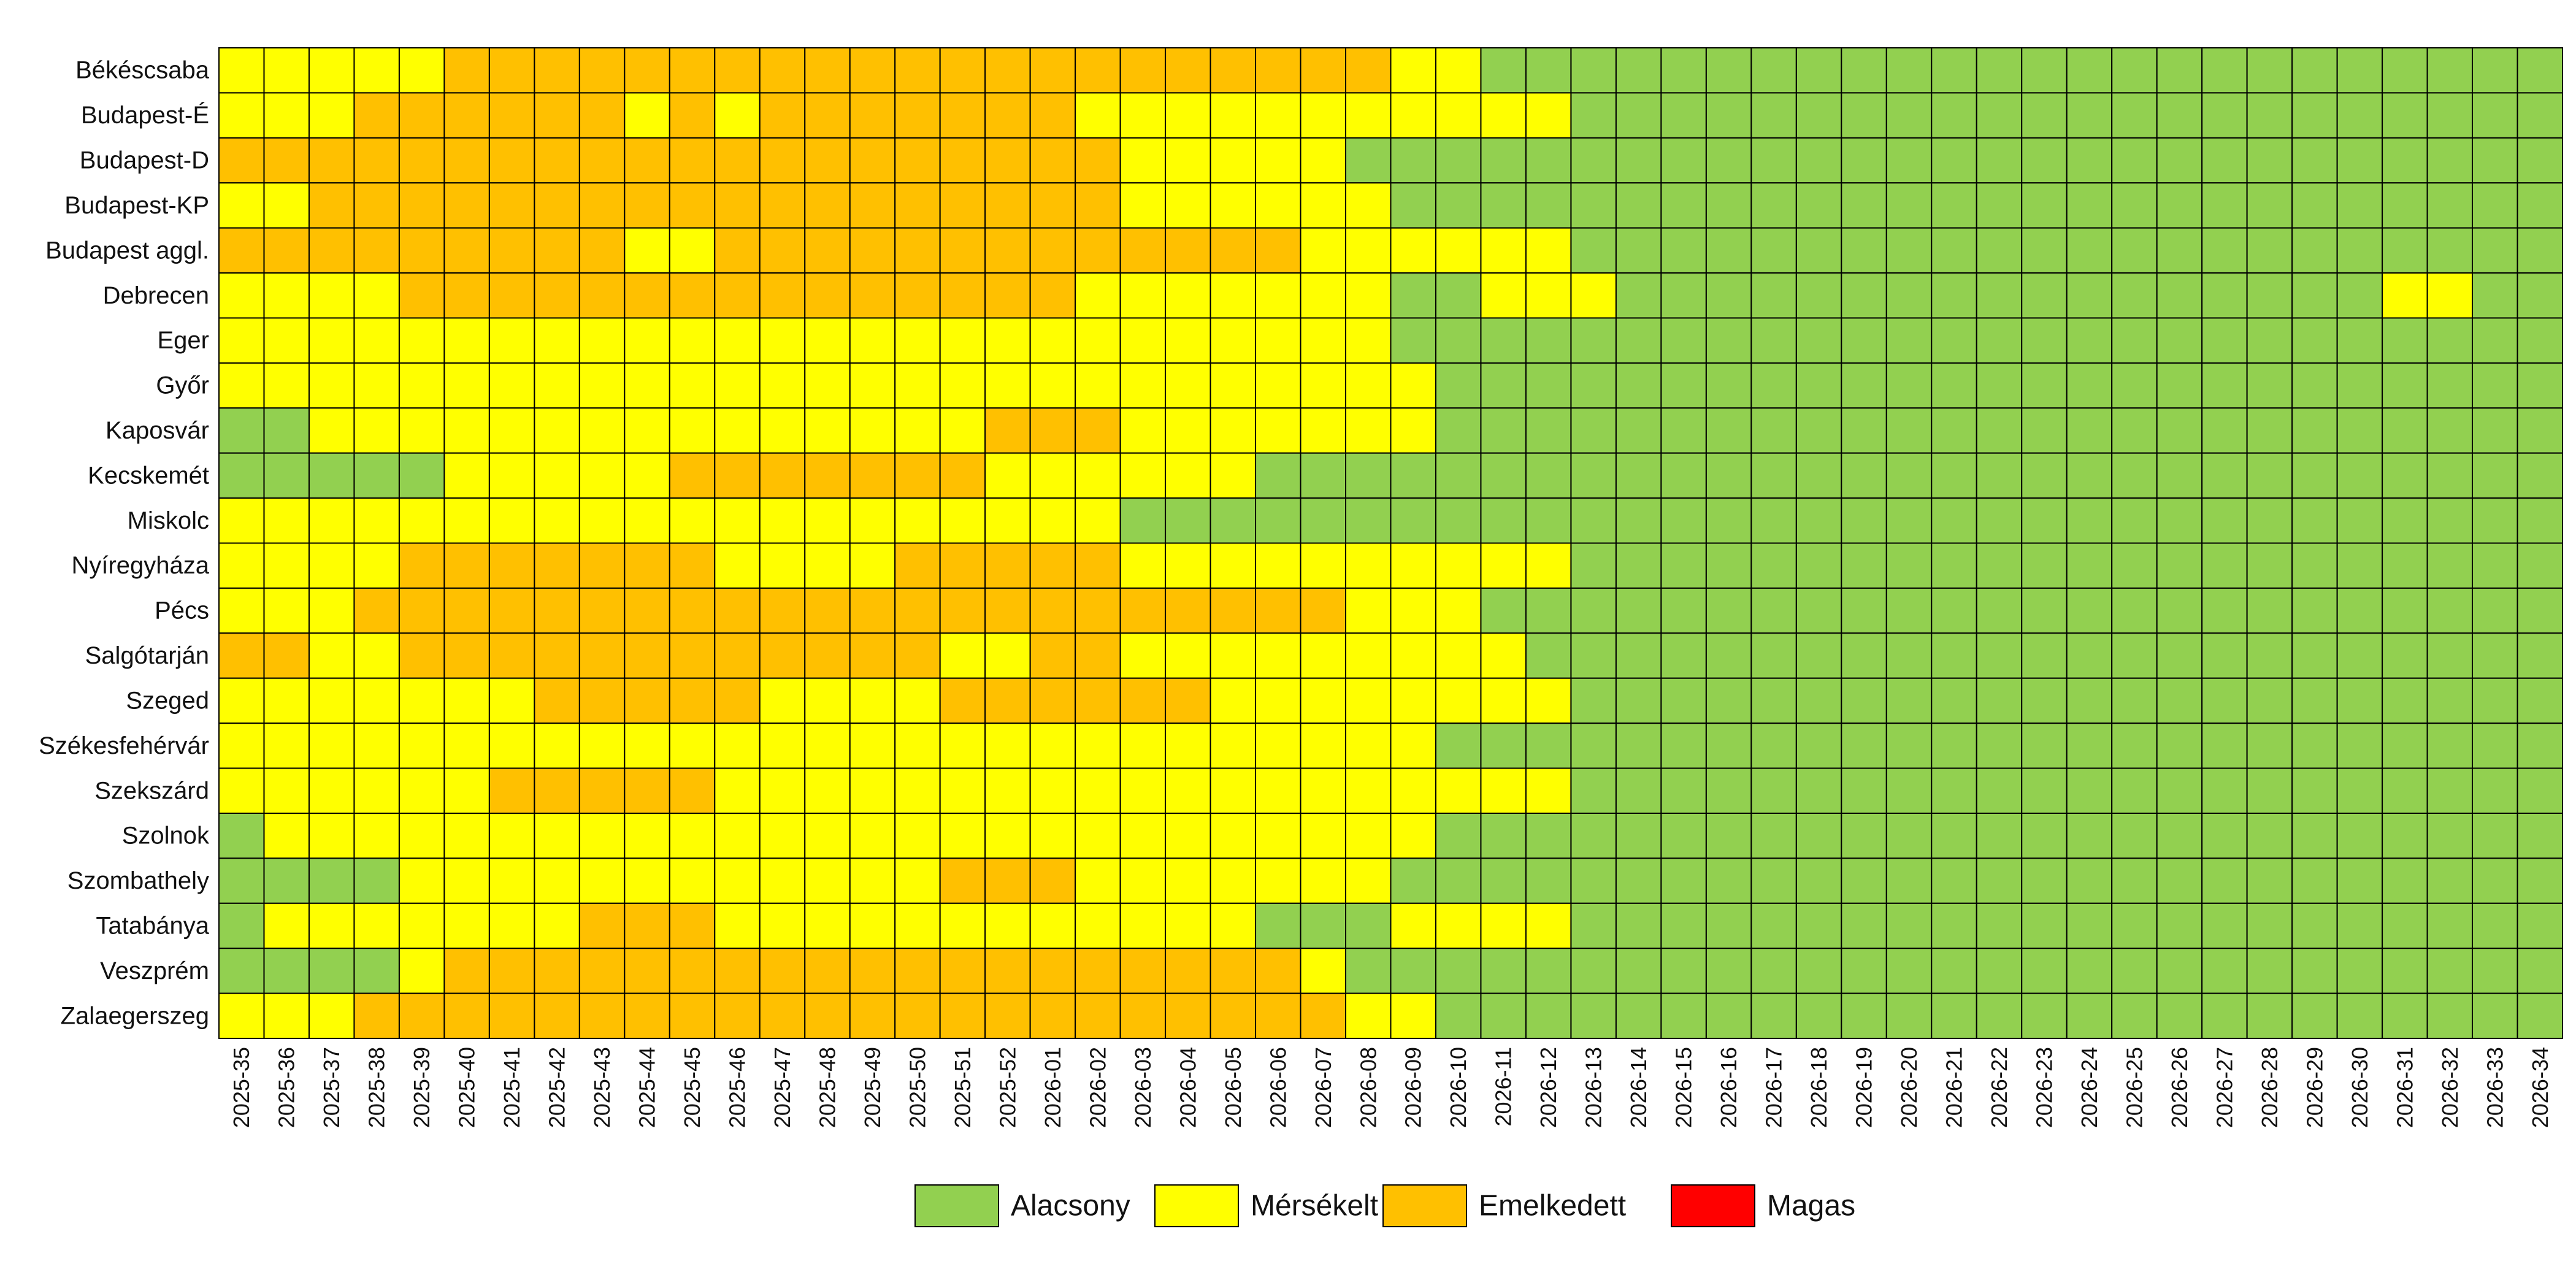 Image resolution: width=2576 pixels, height=1288 pixels. Describe the element at coordinates (1638, 1087) in the screenshot. I see `column-label: 2026-14` at that location.